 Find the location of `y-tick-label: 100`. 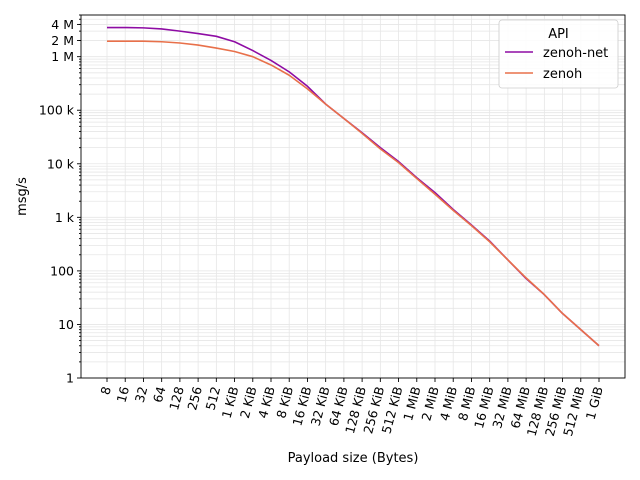

y-tick-label: 100 is located at coordinates (62, 270).